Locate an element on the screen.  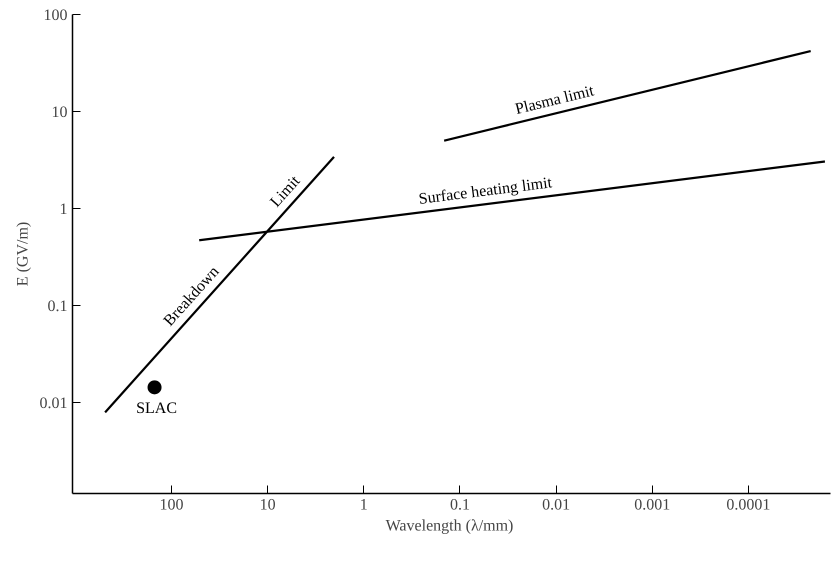
y-tick-label: 1 is located at coordinates (64, 209).